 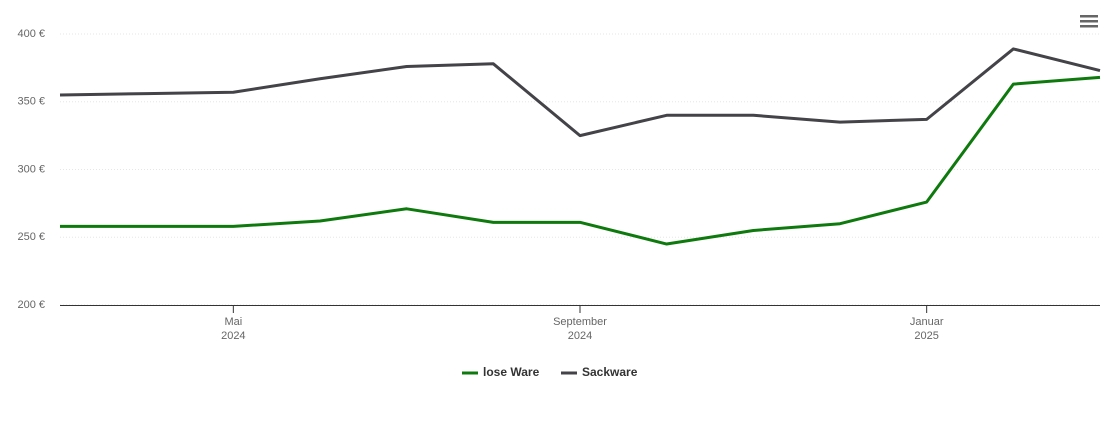 I want to click on x-tick-label: September, so click(x=580, y=322).